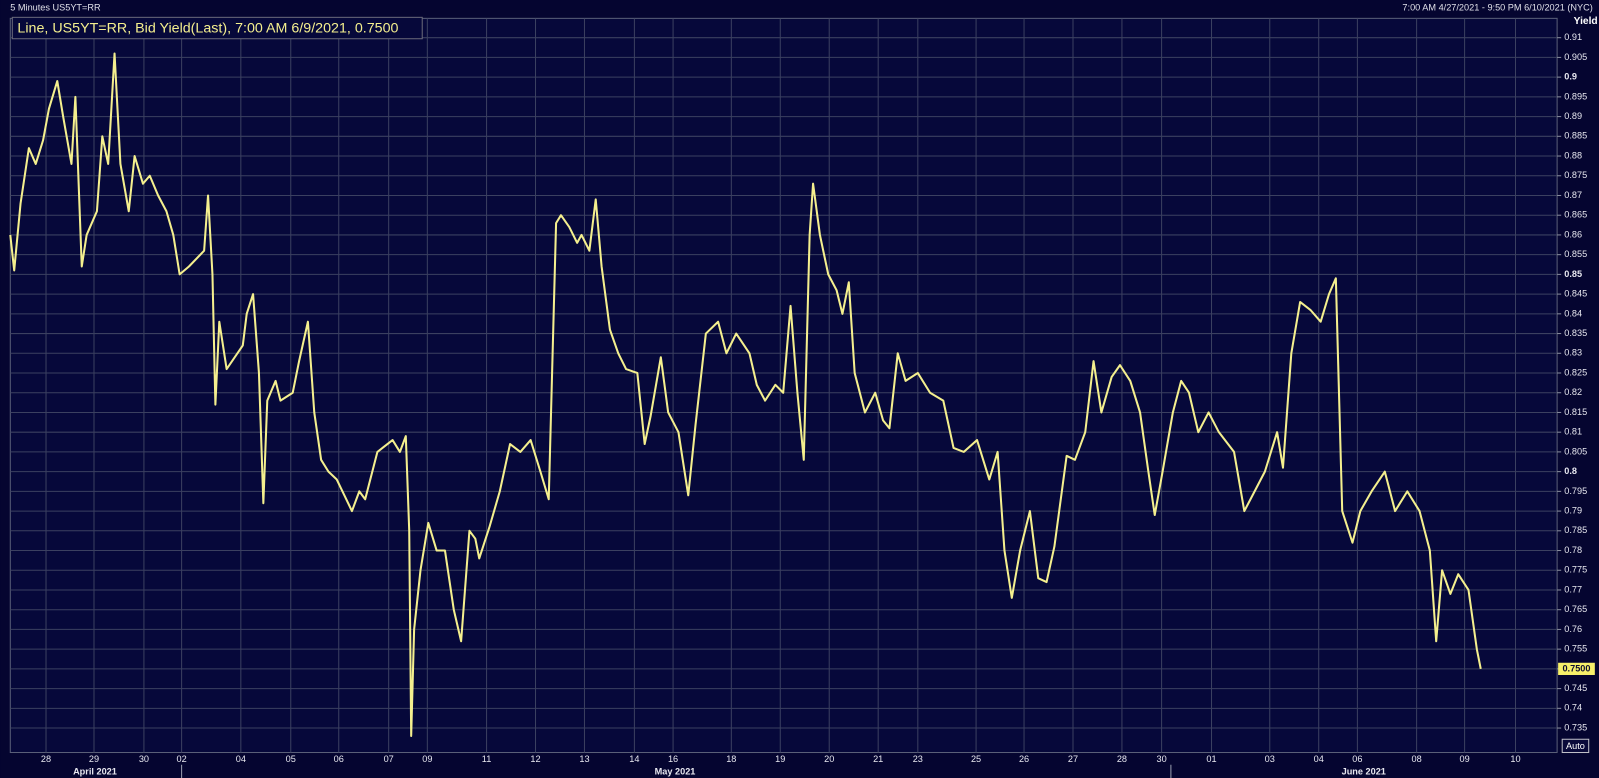 Image resolution: width=1599 pixels, height=778 pixels. Describe the element at coordinates (95, 771) in the screenshot. I see `month-label: April 2021` at that location.